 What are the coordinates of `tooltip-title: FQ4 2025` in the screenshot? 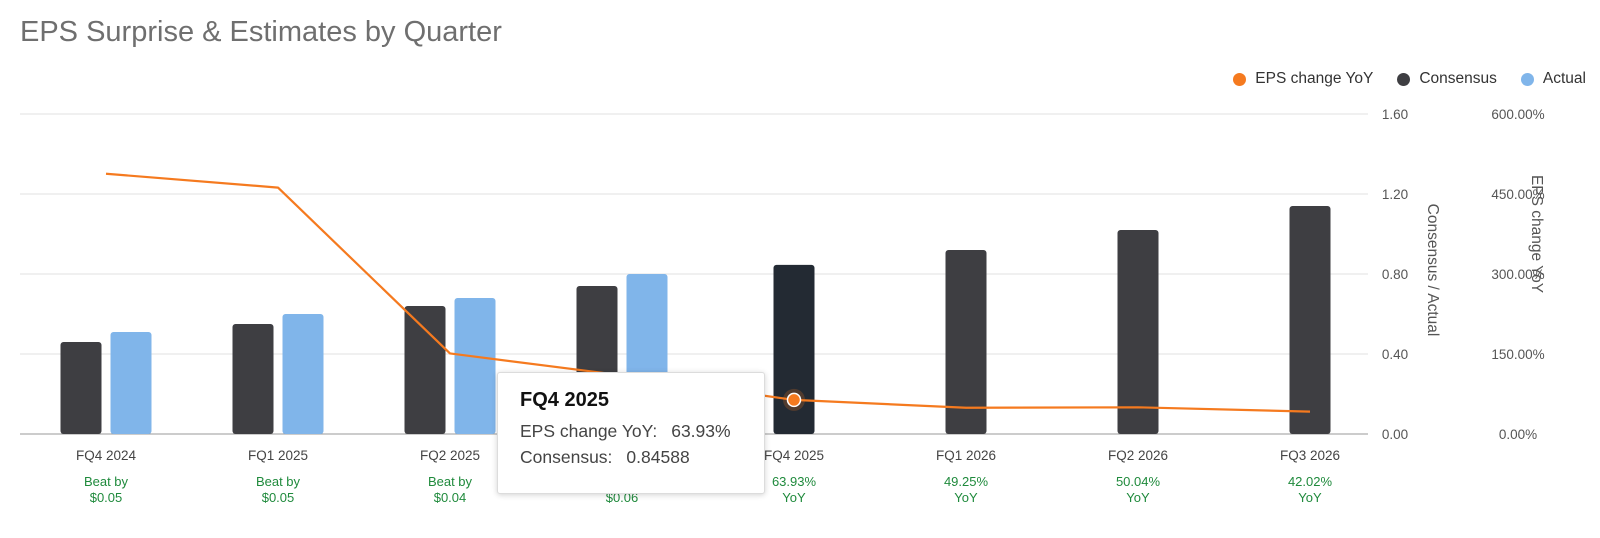 It's located at (564, 400).